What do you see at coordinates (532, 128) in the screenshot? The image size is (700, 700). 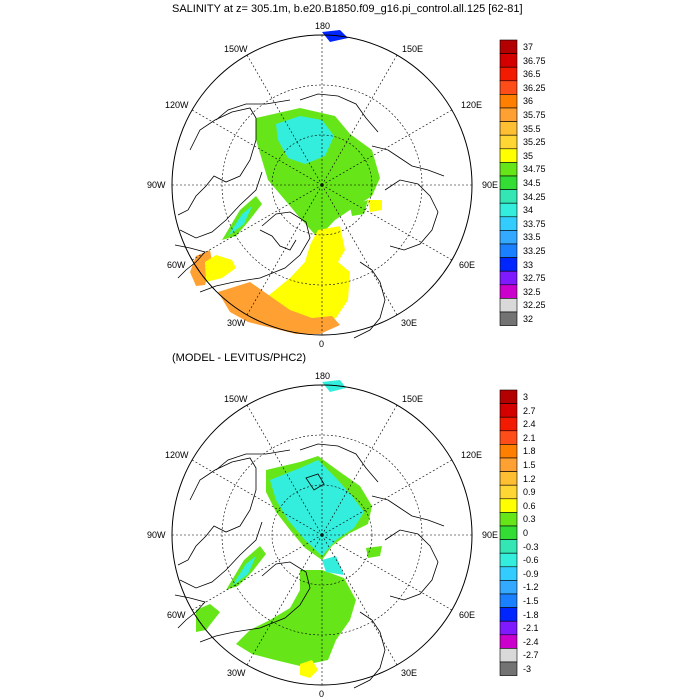 I see `top-colorbar-label: 35.5` at bounding box center [532, 128].